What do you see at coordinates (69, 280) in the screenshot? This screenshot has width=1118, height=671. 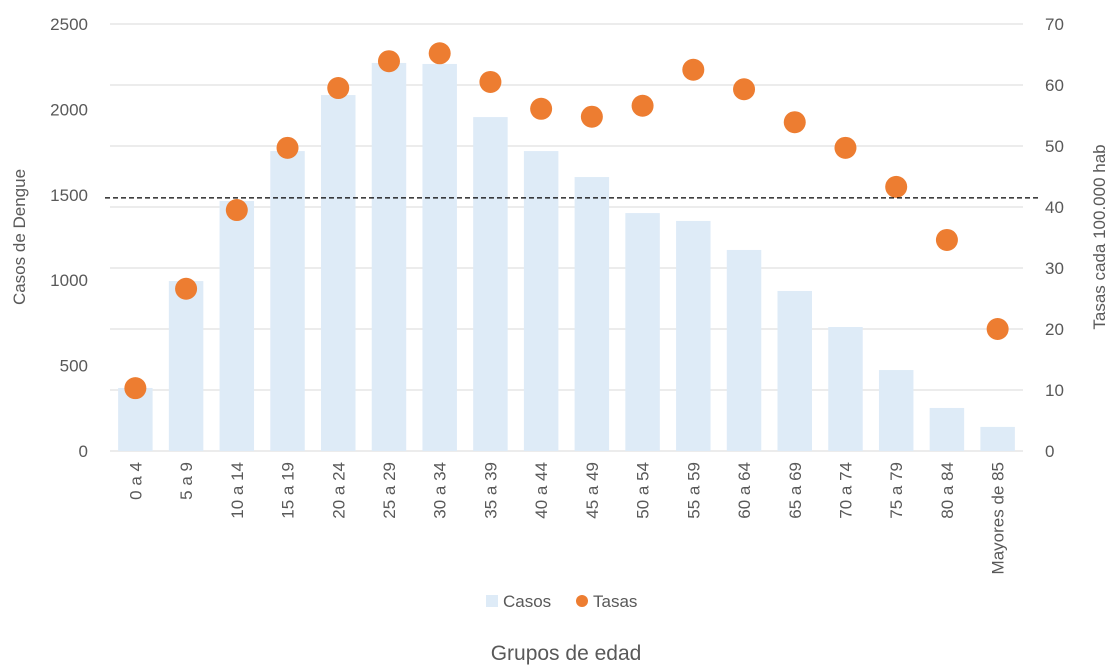 I see `y-tick-label: 1000` at bounding box center [69, 280].